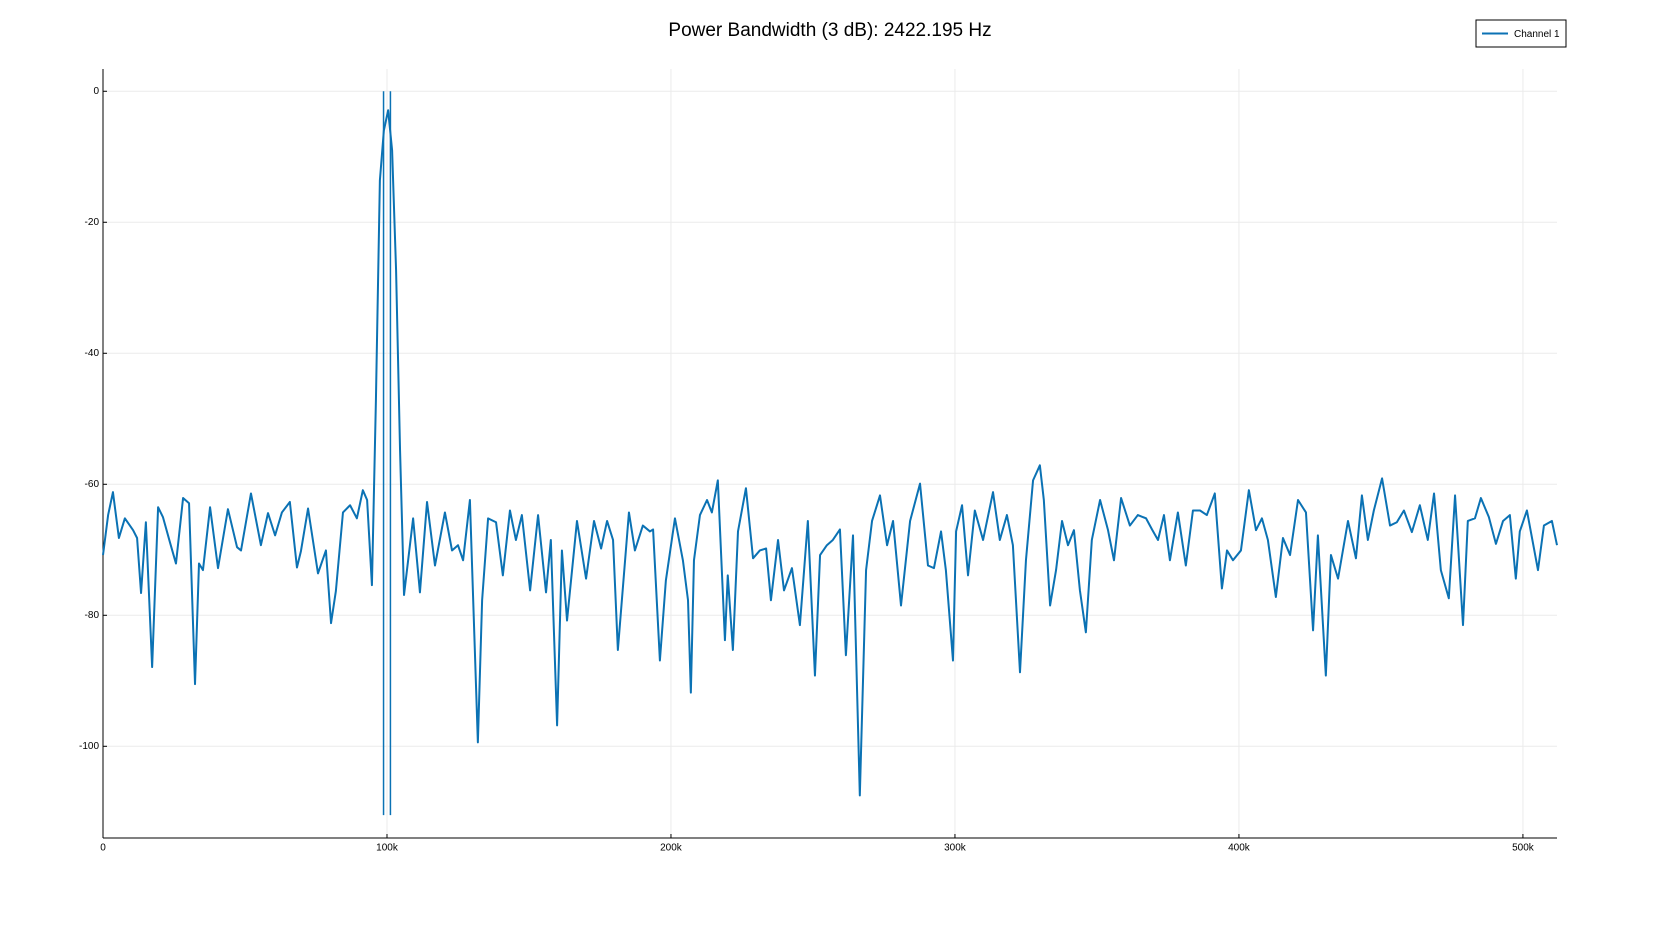  What do you see at coordinates (89, 746) in the screenshot?
I see `y-tick-label: -100` at bounding box center [89, 746].